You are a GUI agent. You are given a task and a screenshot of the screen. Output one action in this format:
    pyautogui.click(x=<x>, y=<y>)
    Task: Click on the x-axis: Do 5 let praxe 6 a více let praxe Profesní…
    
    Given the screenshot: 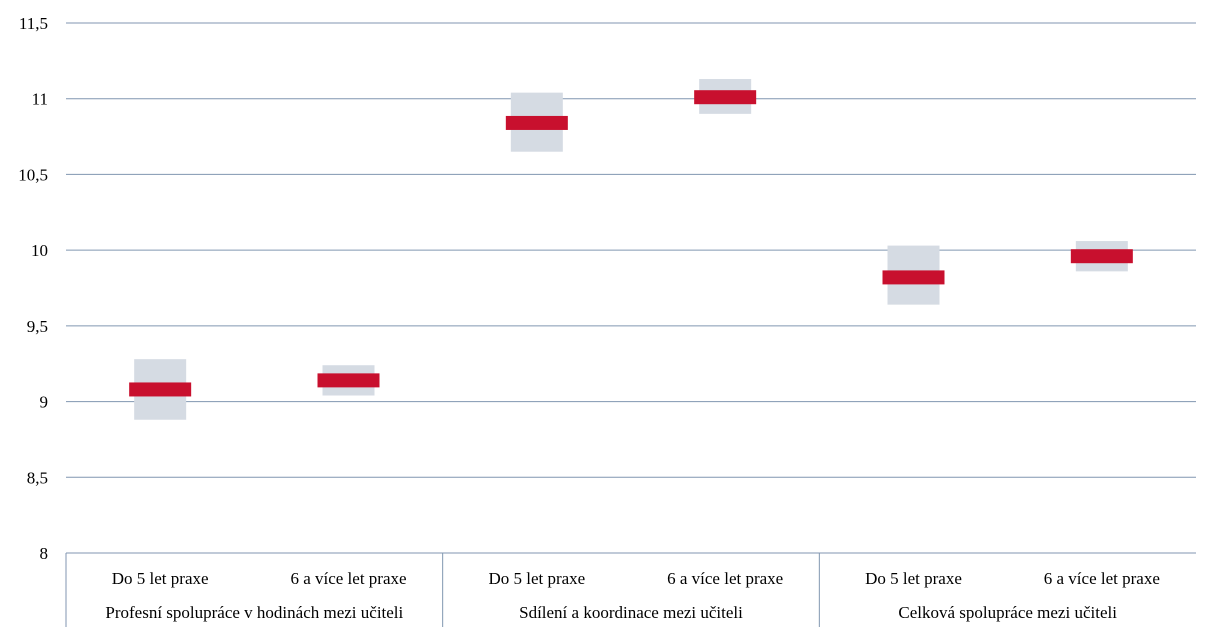 What is the action you would take?
    pyautogui.click(x=630, y=589)
    